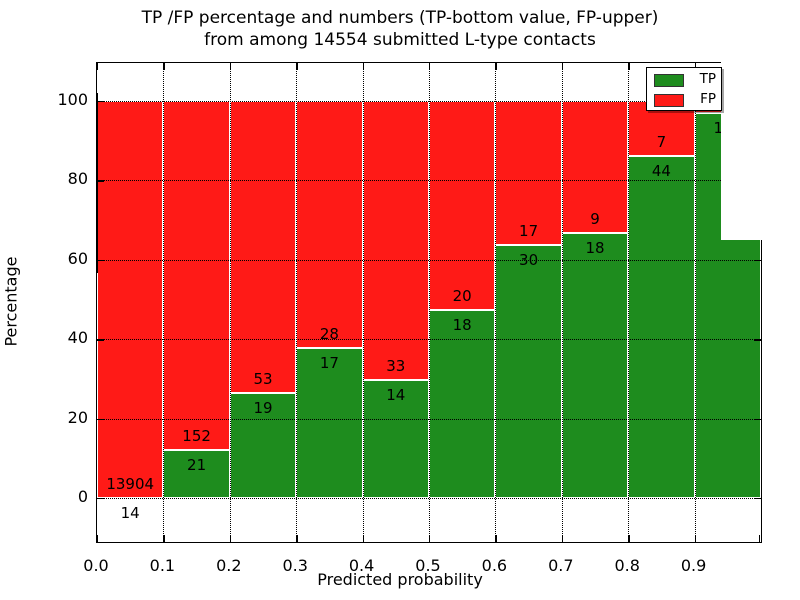  I want to click on legend: TP FP, so click(684, 89).